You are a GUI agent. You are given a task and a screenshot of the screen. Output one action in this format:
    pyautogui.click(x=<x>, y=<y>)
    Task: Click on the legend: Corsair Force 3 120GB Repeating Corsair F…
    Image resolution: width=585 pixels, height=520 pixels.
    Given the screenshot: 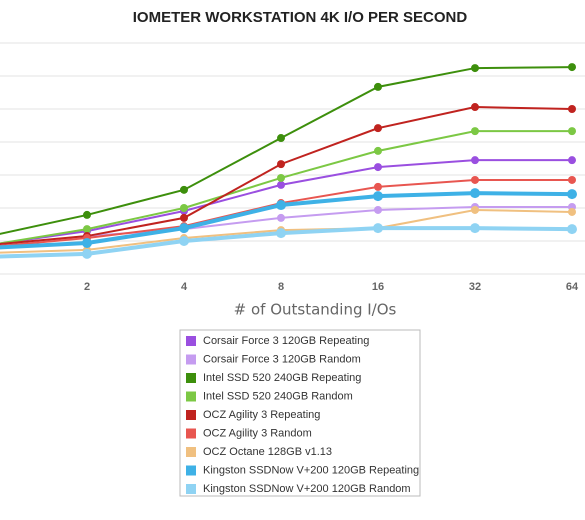 What is the action you would take?
    pyautogui.click(x=302, y=415)
    